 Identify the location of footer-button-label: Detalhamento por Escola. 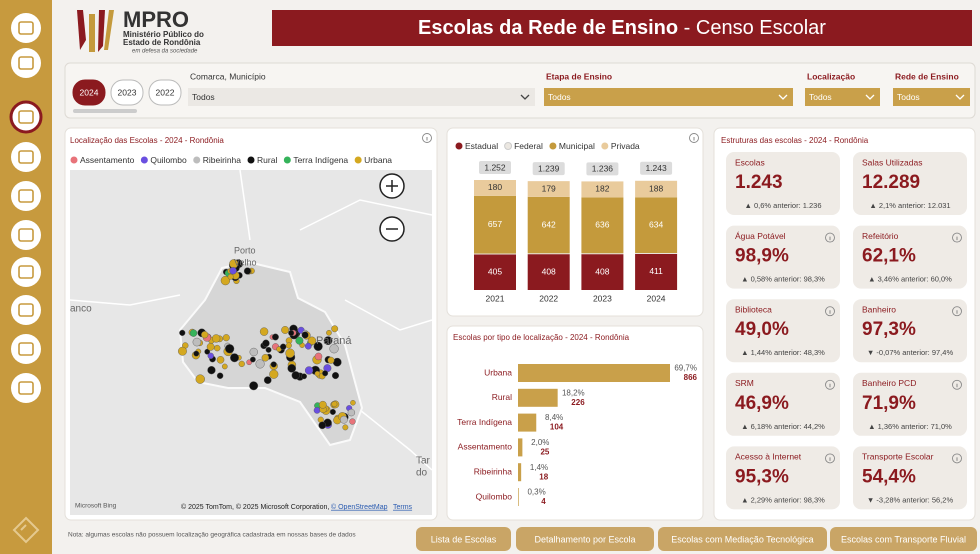
(584, 539).